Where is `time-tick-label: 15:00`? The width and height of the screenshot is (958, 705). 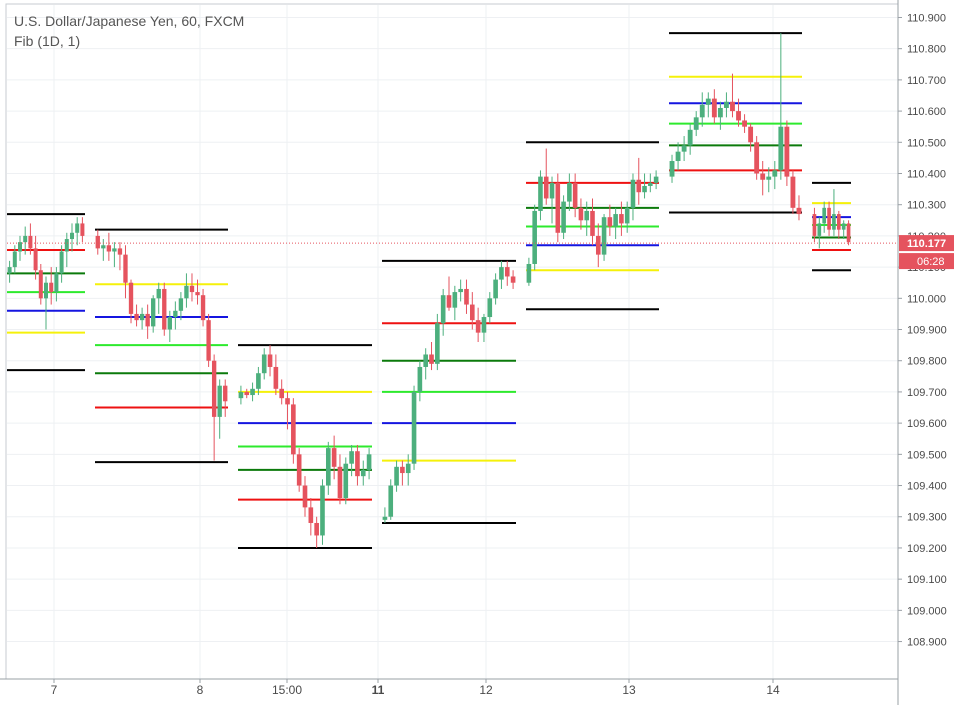 time-tick-label: 15:00 is located at coordinates (287, 690).